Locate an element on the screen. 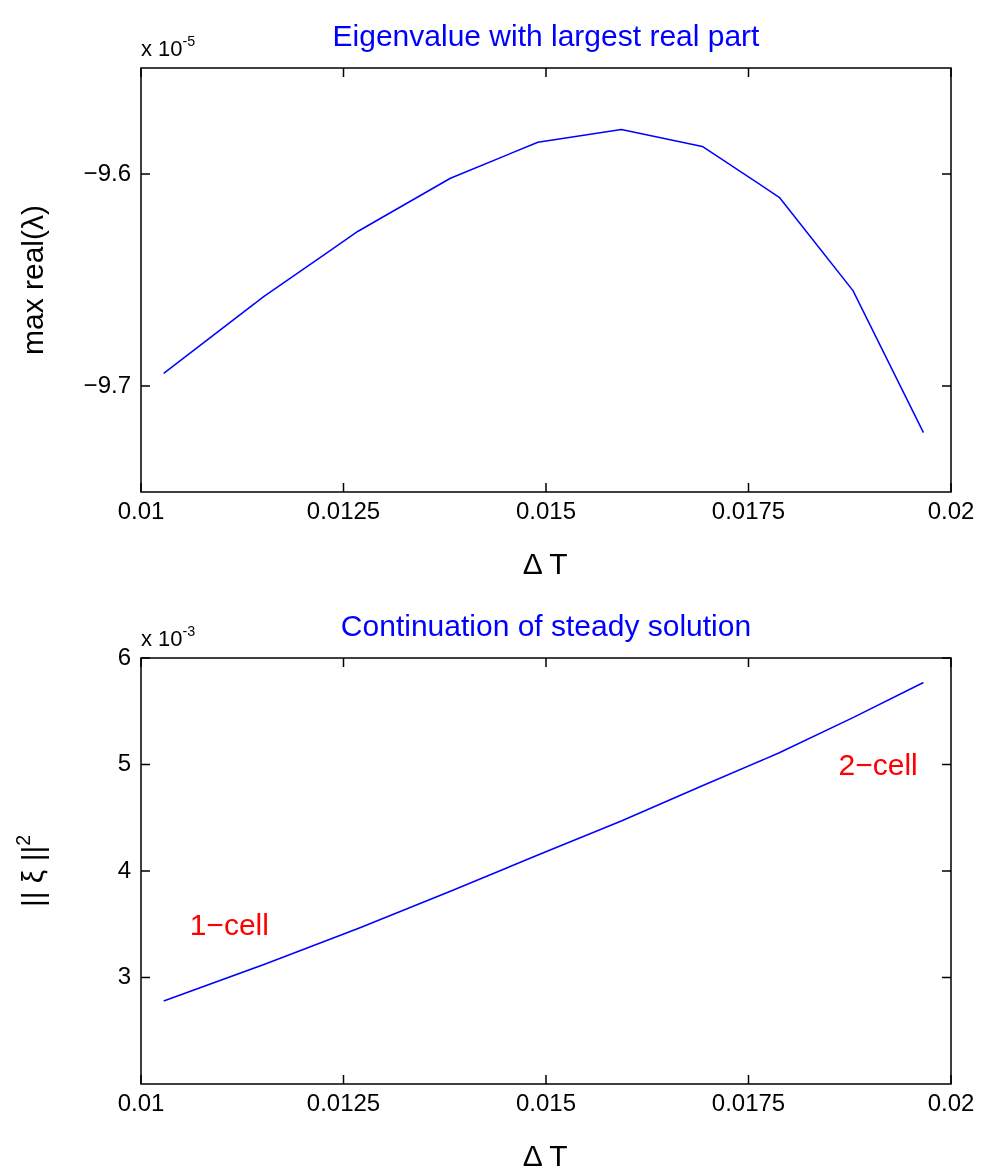  annotation: 1−cell is located at coordinates (229, 924).